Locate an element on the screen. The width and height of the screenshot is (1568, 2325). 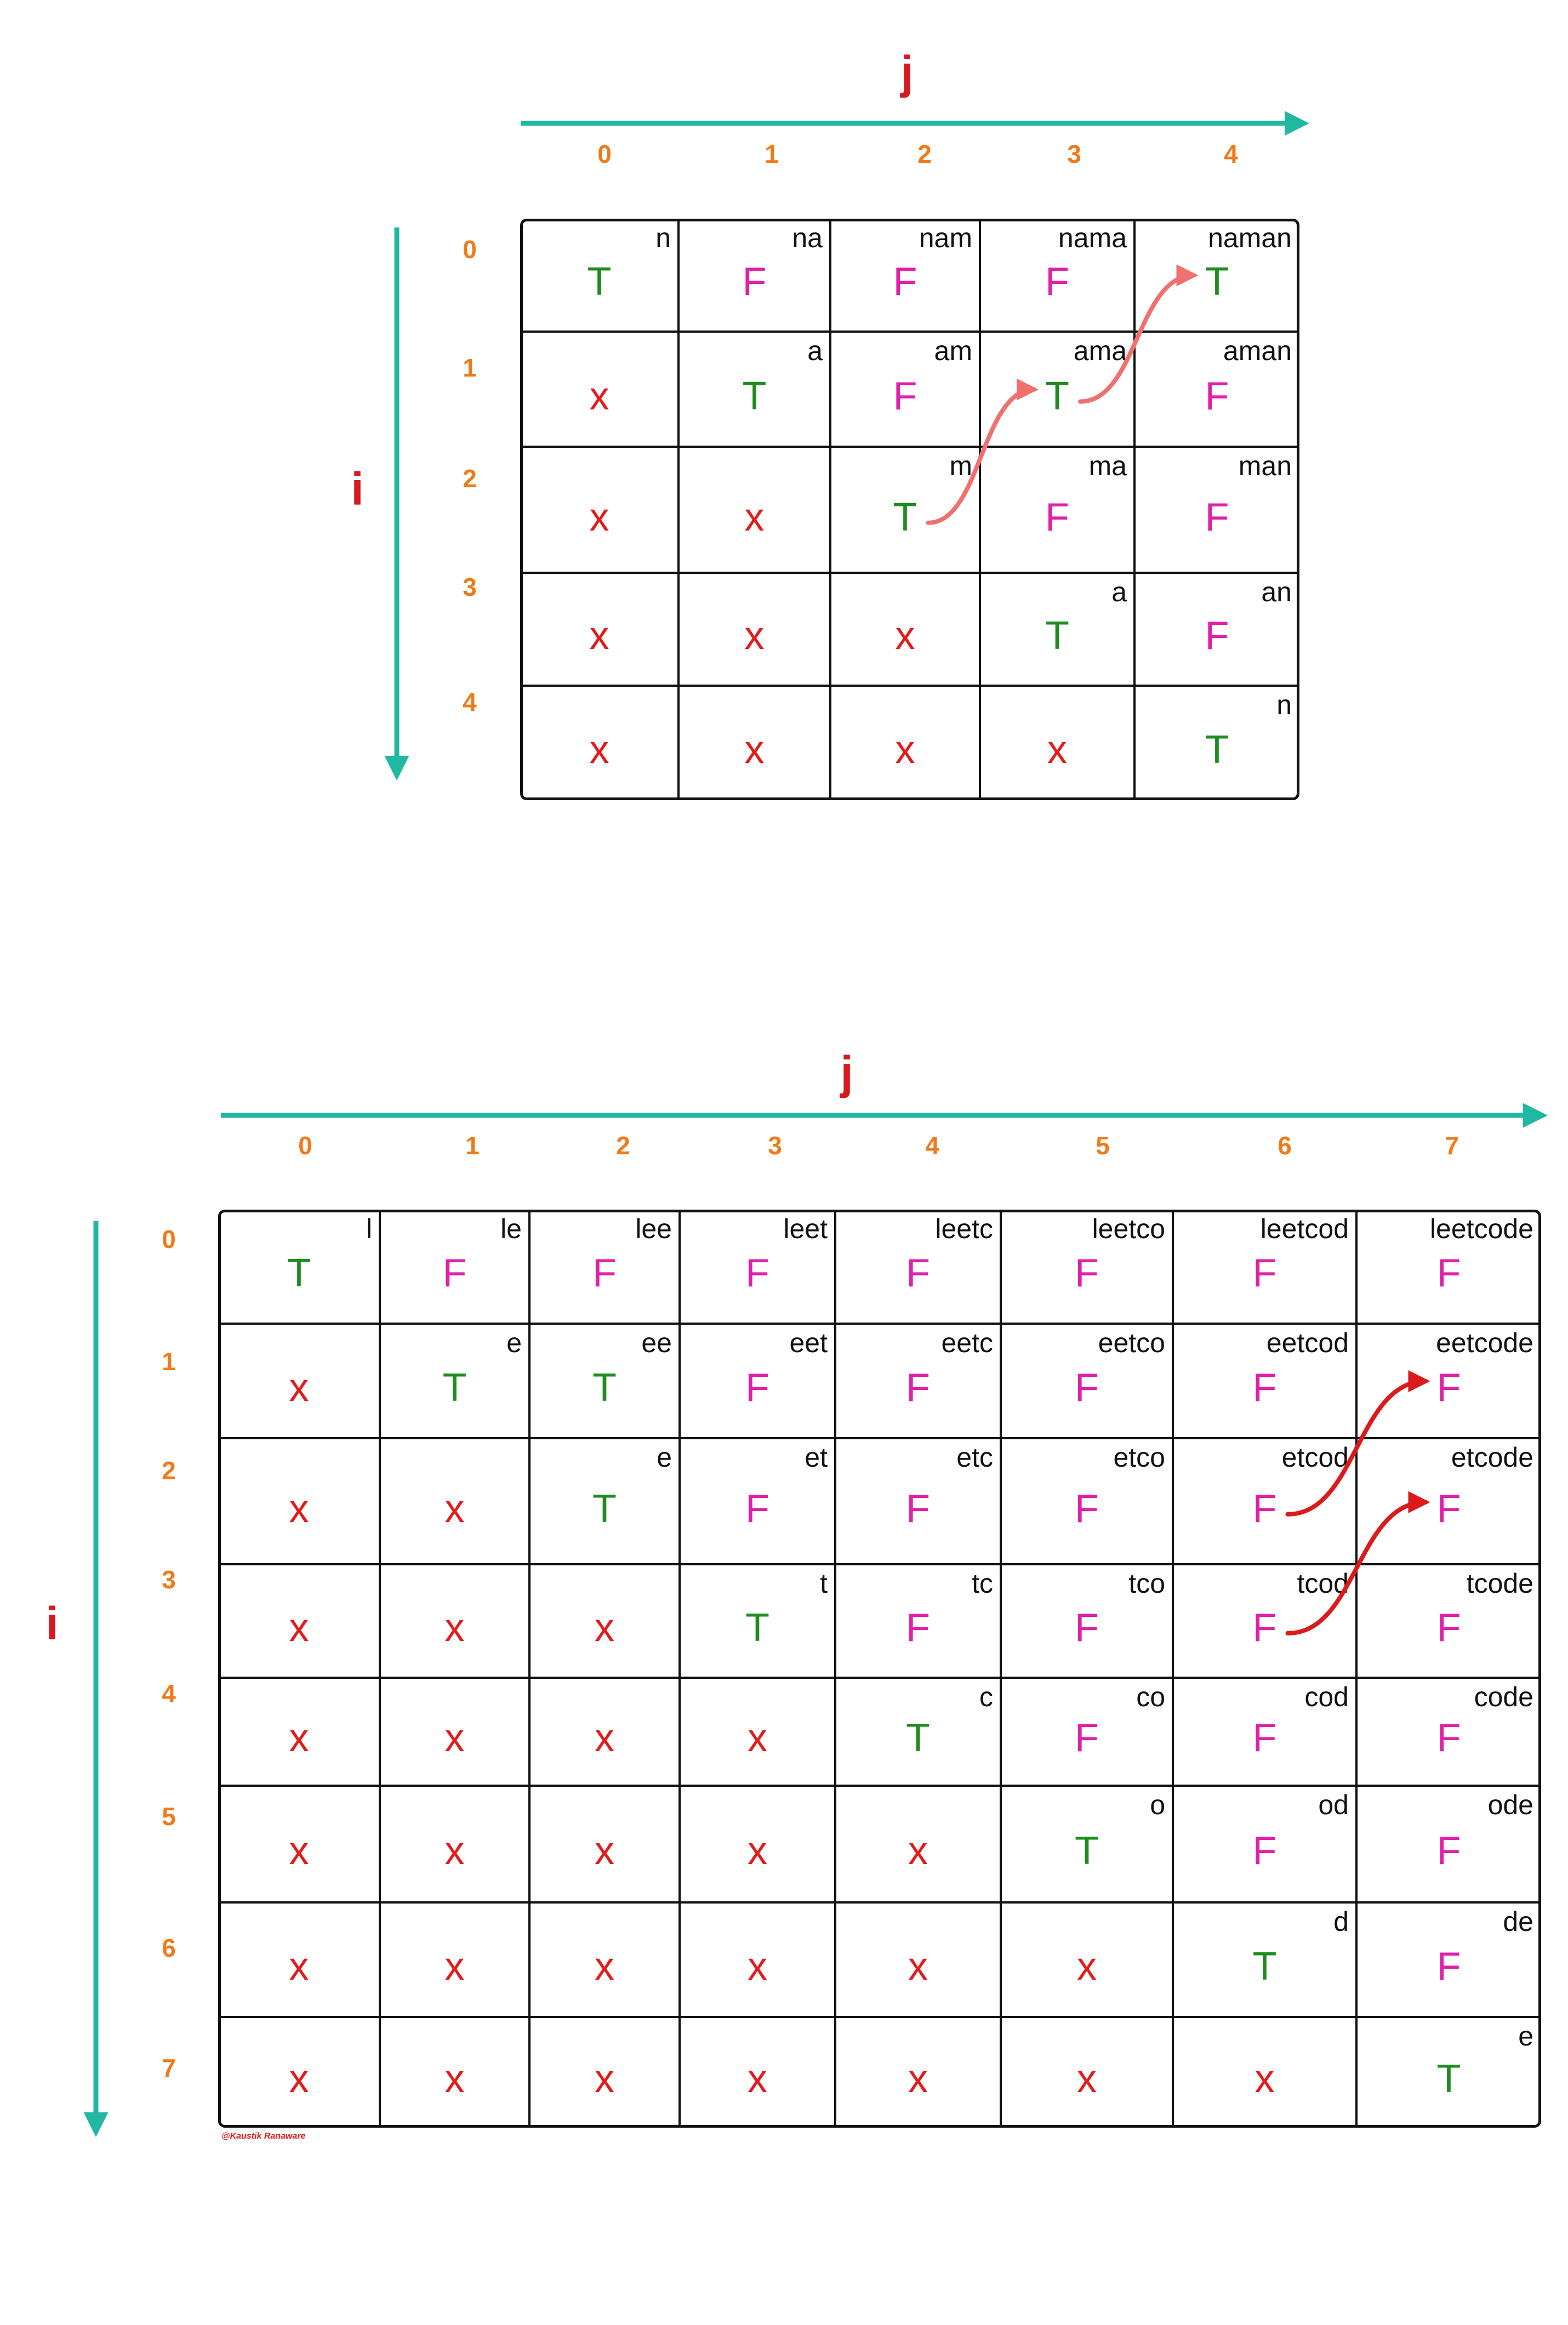
cell-substring: m is located at coordinates (960, 466).